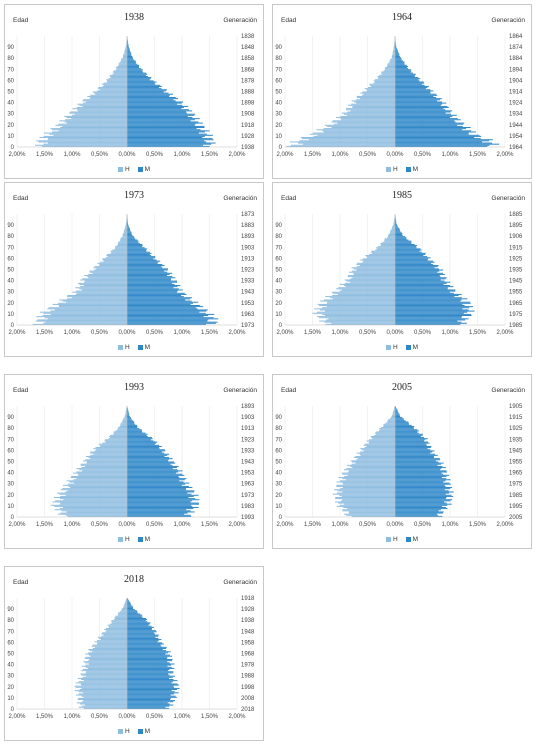 The width and height of the screenshot is (535, 745). I want to click on legend-item-women: M, so click(143, 539).